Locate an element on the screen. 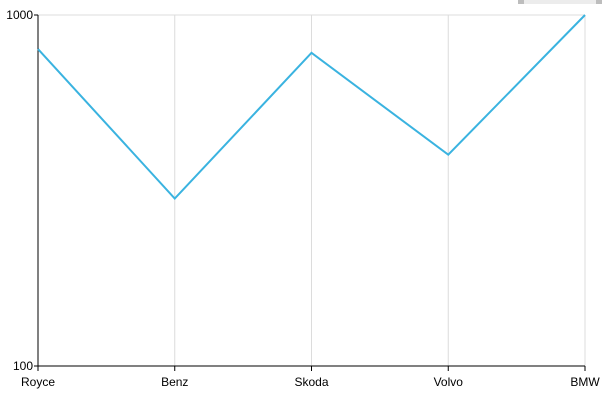 The image size is (610, 409). x-tick-label: Royce is located at coordinates (38, 382).